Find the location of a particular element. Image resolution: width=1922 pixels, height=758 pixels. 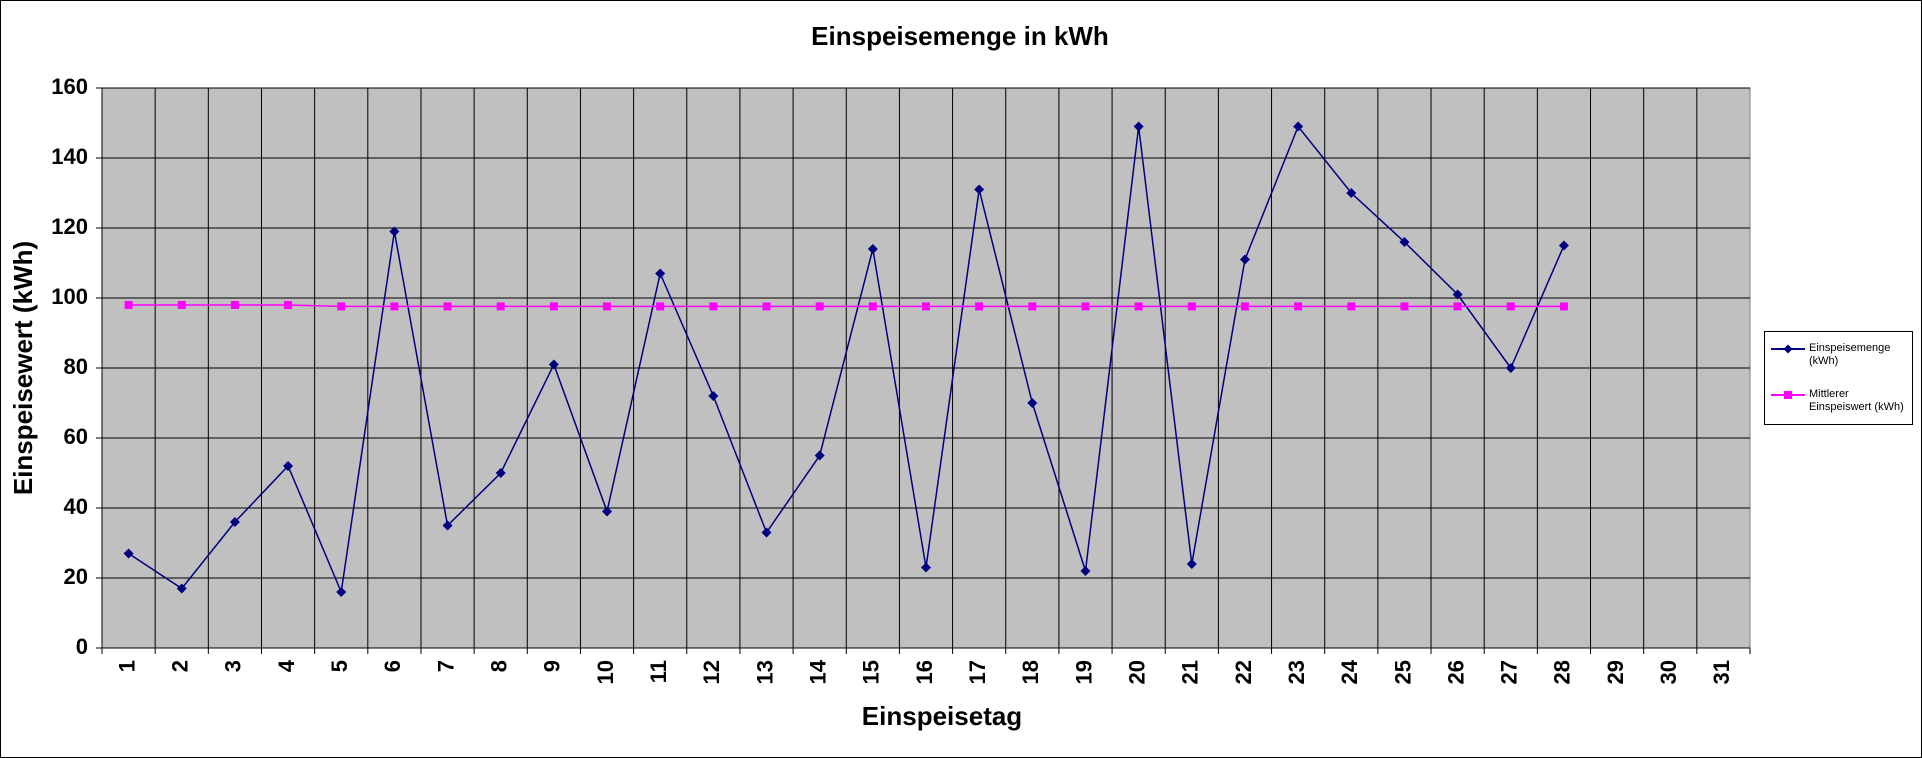

x-tick-label: 17 is located at coordinates (977, 672).